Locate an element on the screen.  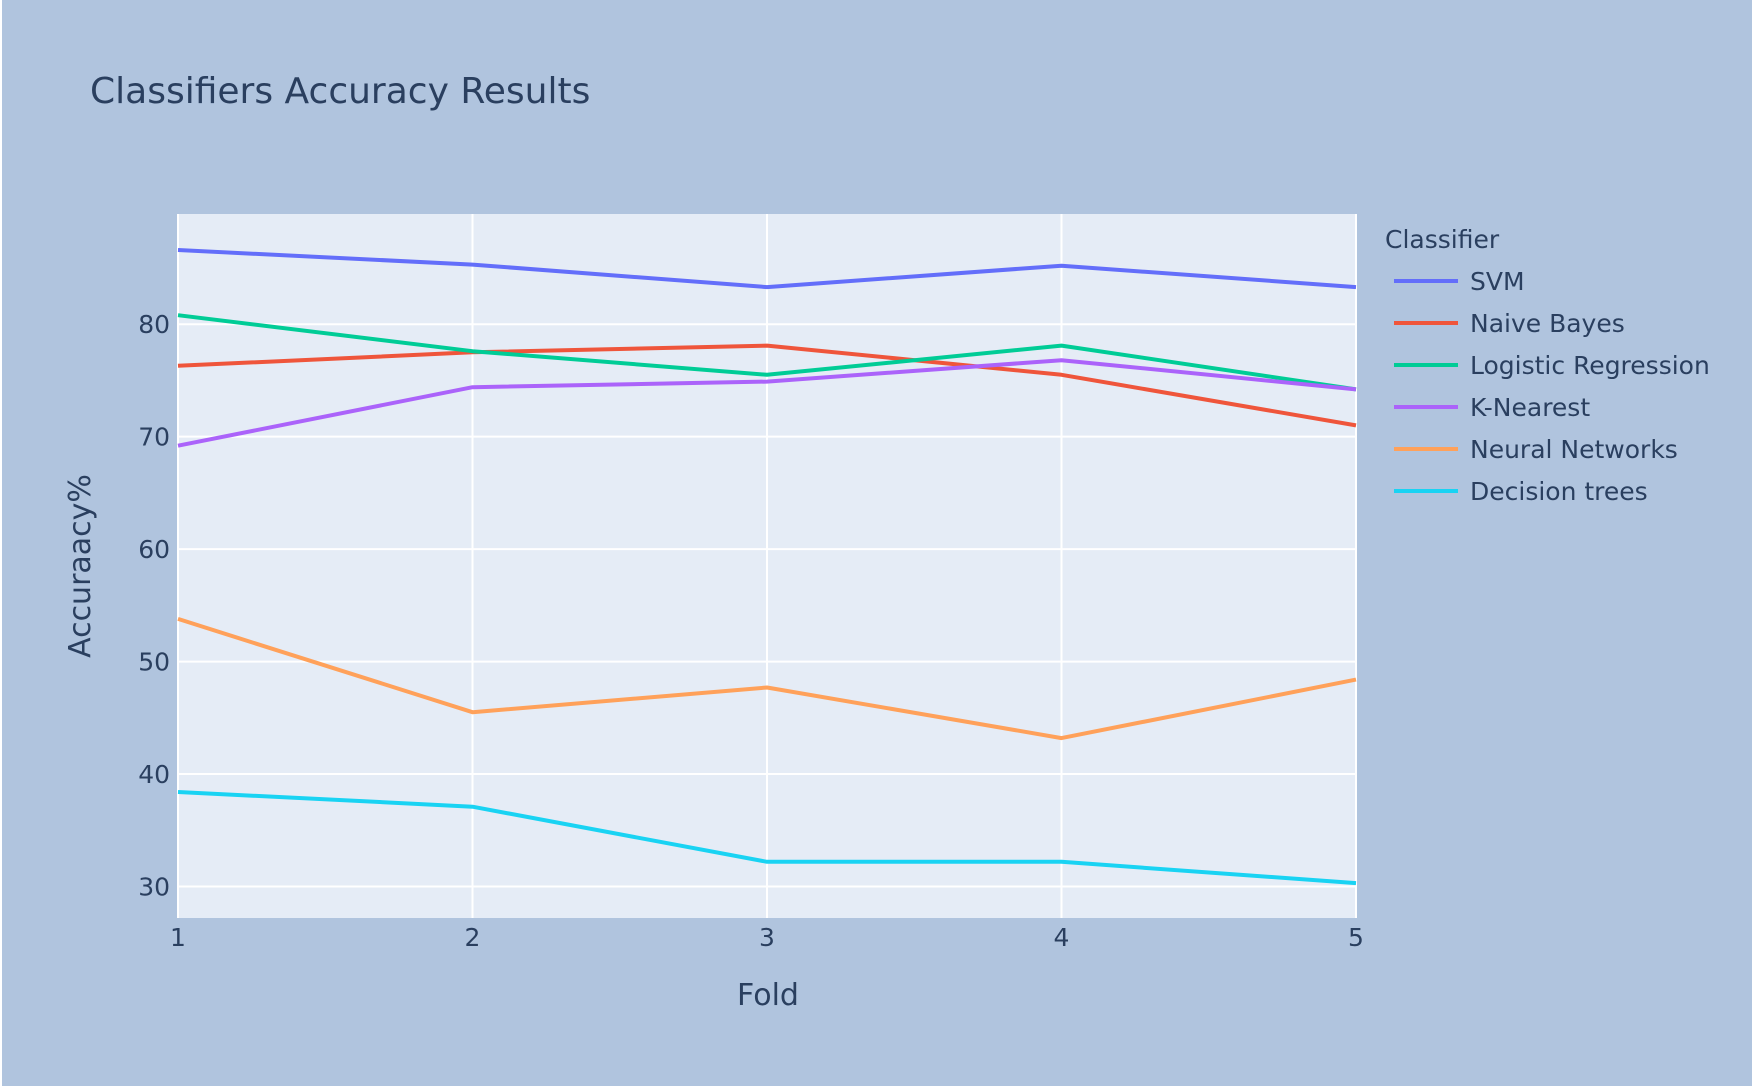
y-tick-labels: 30 40 50 60 70 80 is located at coordinates (154, 605).